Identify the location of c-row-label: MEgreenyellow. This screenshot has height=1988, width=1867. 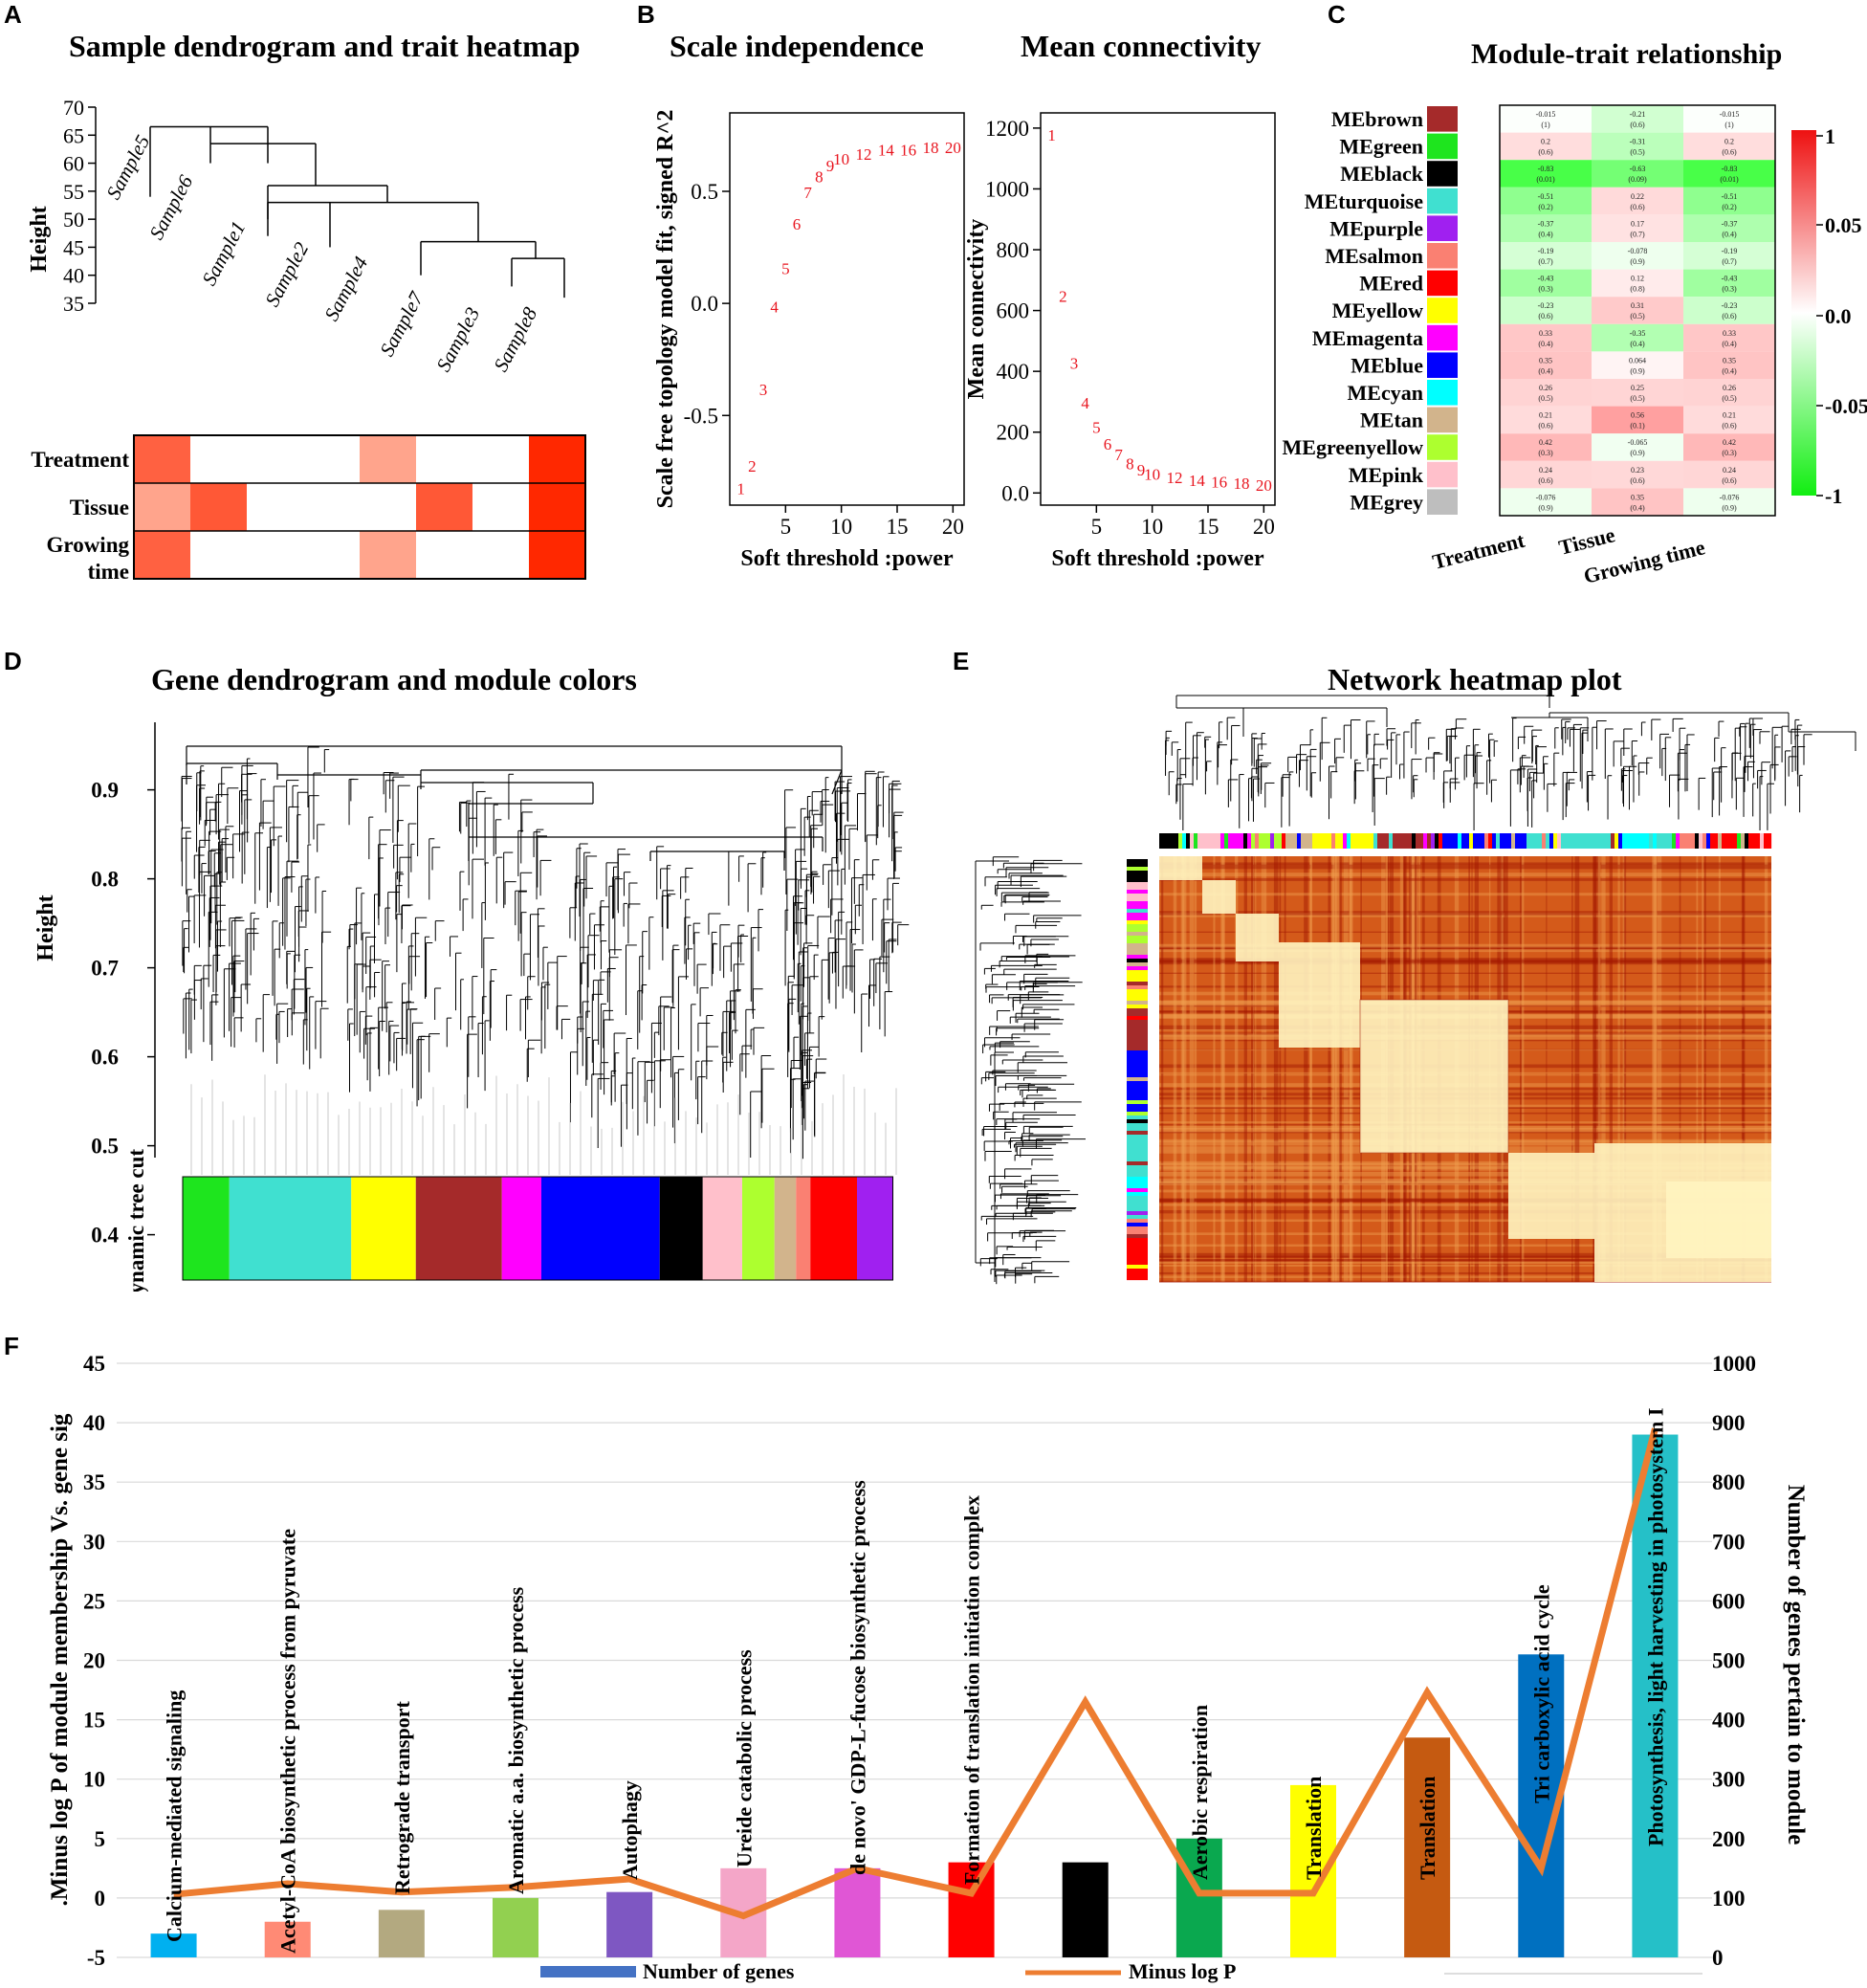
(1353, 447).